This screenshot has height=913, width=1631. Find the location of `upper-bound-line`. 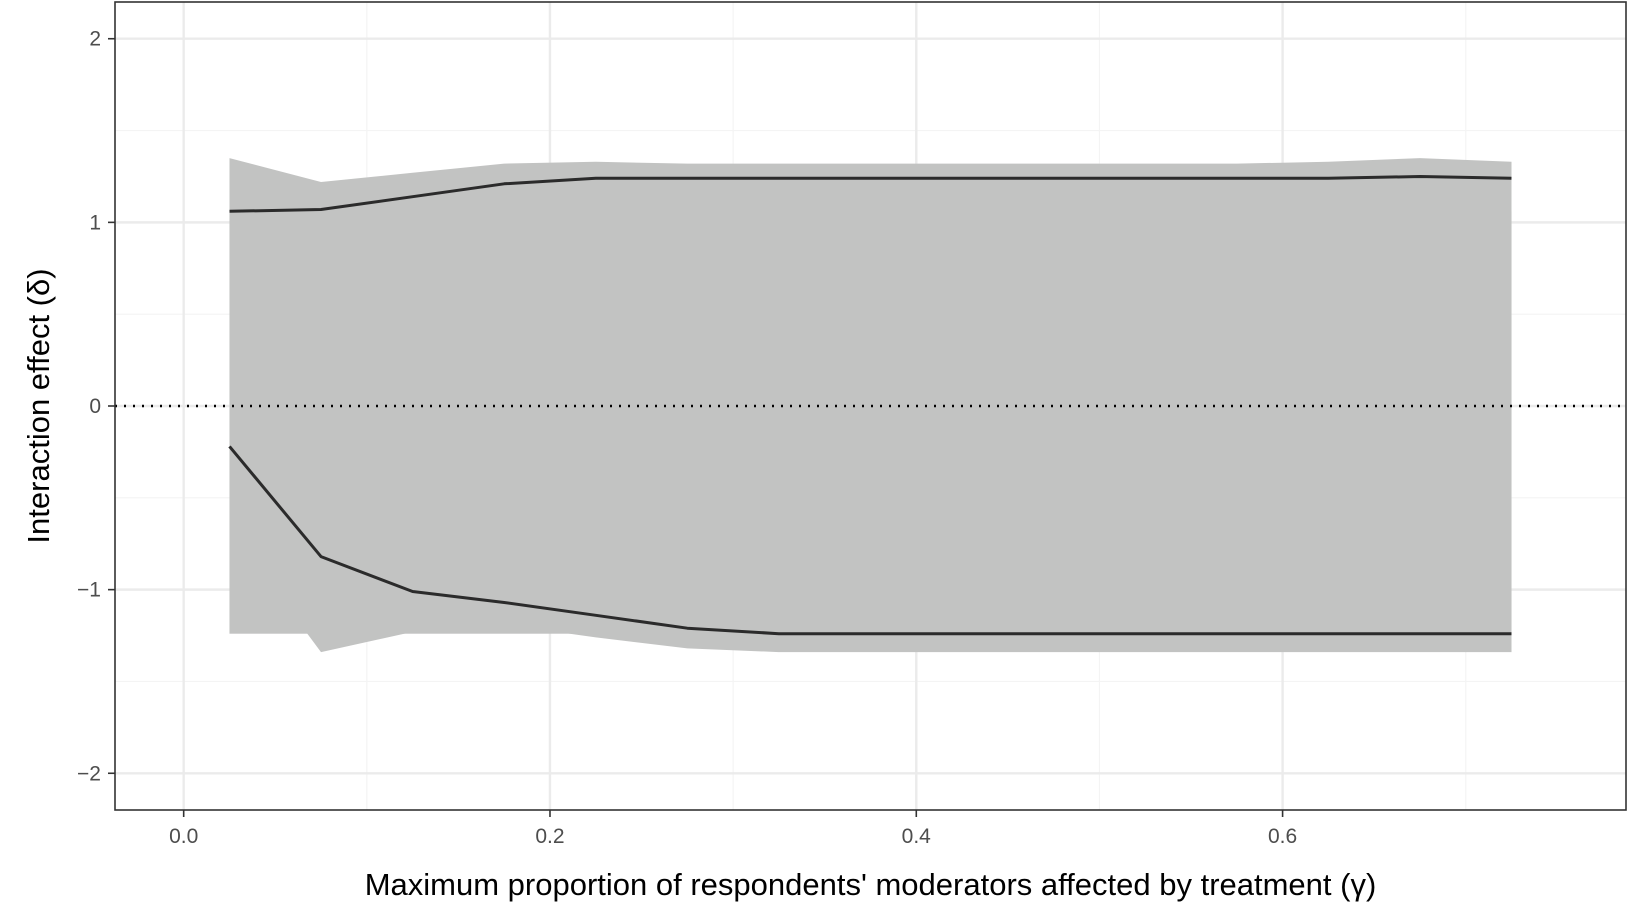

upper-bound-line is located at coordinates (870, 194).